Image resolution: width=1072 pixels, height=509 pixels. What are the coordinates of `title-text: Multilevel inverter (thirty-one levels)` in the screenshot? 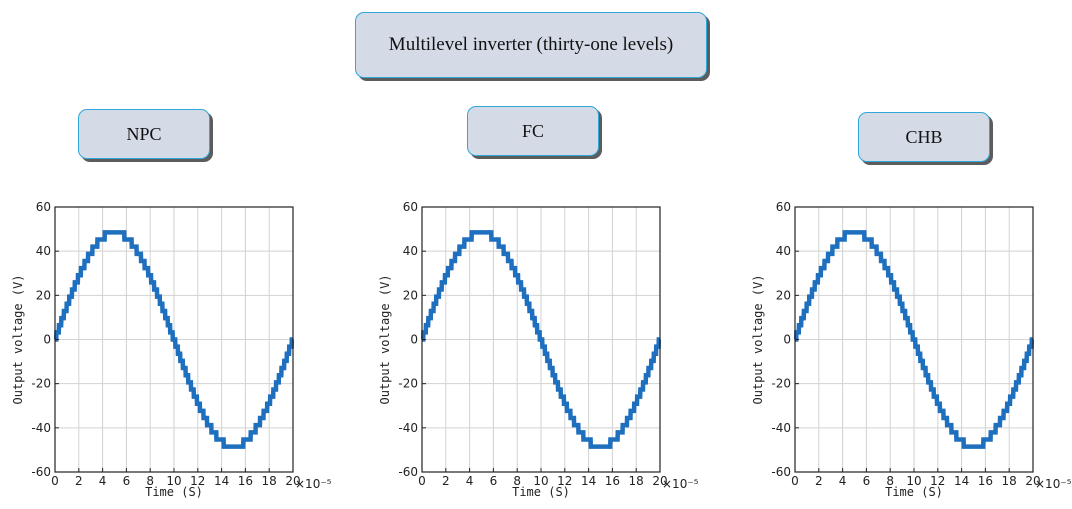 It's located at (531, 44).